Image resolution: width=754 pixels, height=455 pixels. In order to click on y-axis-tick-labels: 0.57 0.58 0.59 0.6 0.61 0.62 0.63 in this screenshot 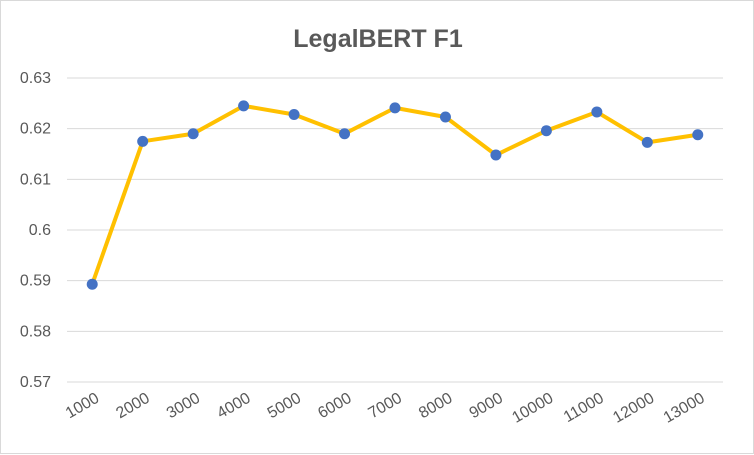, I will do `click(35, 230)`.